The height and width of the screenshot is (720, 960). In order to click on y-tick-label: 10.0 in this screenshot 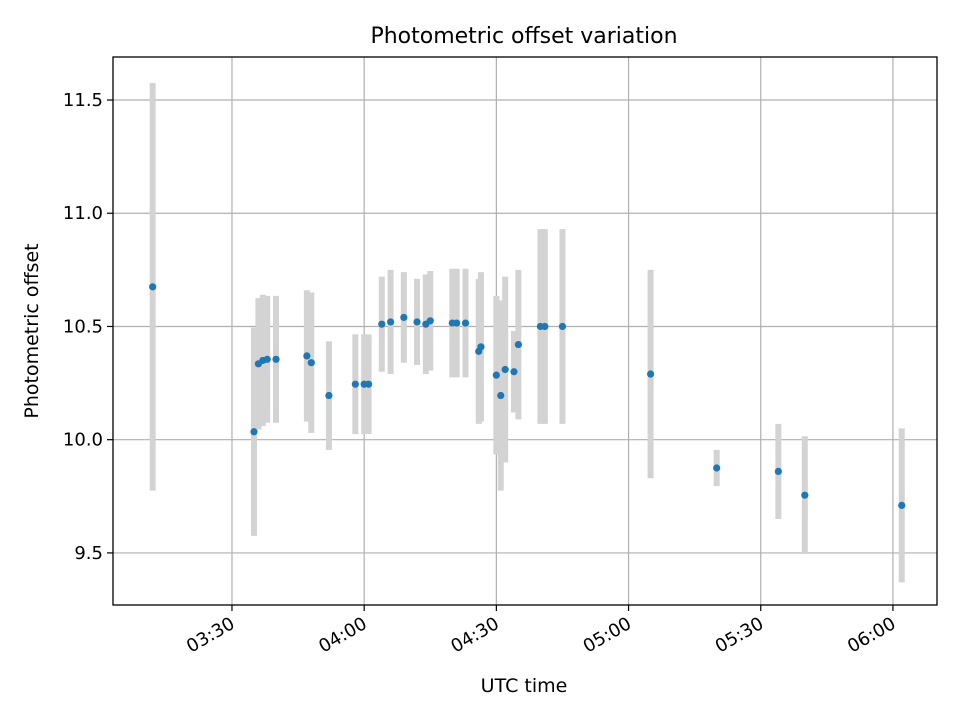, I will do `click(83, 440)`.